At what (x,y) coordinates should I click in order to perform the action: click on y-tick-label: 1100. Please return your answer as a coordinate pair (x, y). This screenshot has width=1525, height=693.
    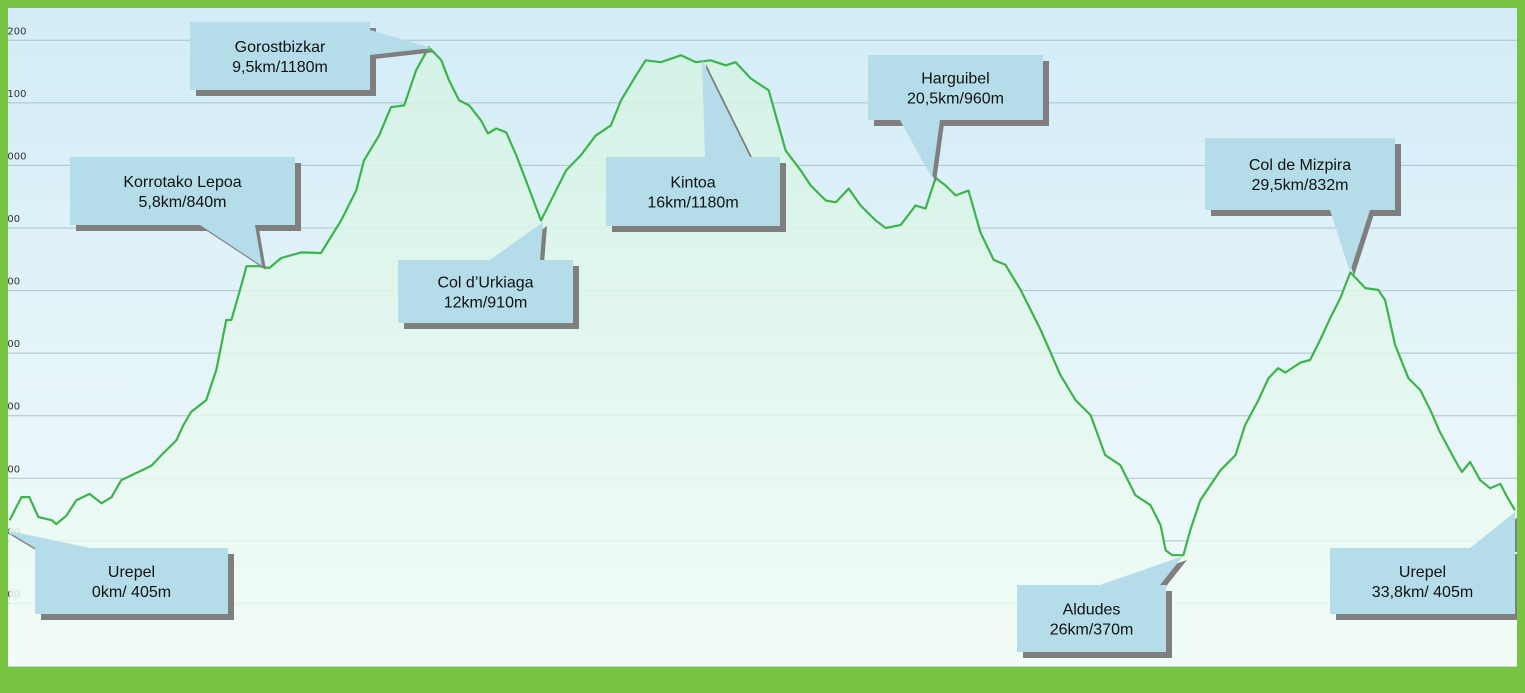
    Looking at the image, I should click on (13, 94).